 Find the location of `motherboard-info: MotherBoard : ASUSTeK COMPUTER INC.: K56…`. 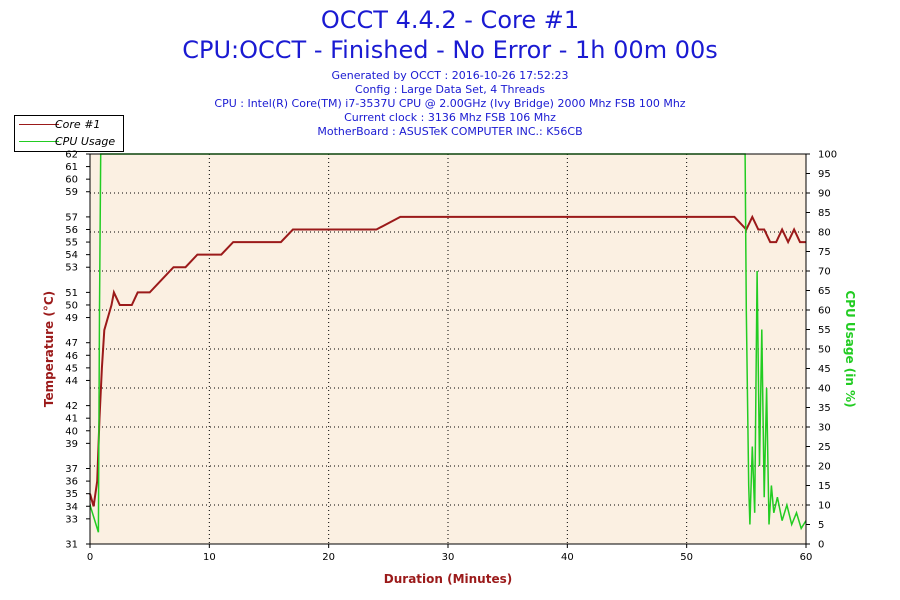

motherboard-info: MotherBoard : ASUSTeK COMPUTER INC.: K56… is located at coordinates (450, 131).